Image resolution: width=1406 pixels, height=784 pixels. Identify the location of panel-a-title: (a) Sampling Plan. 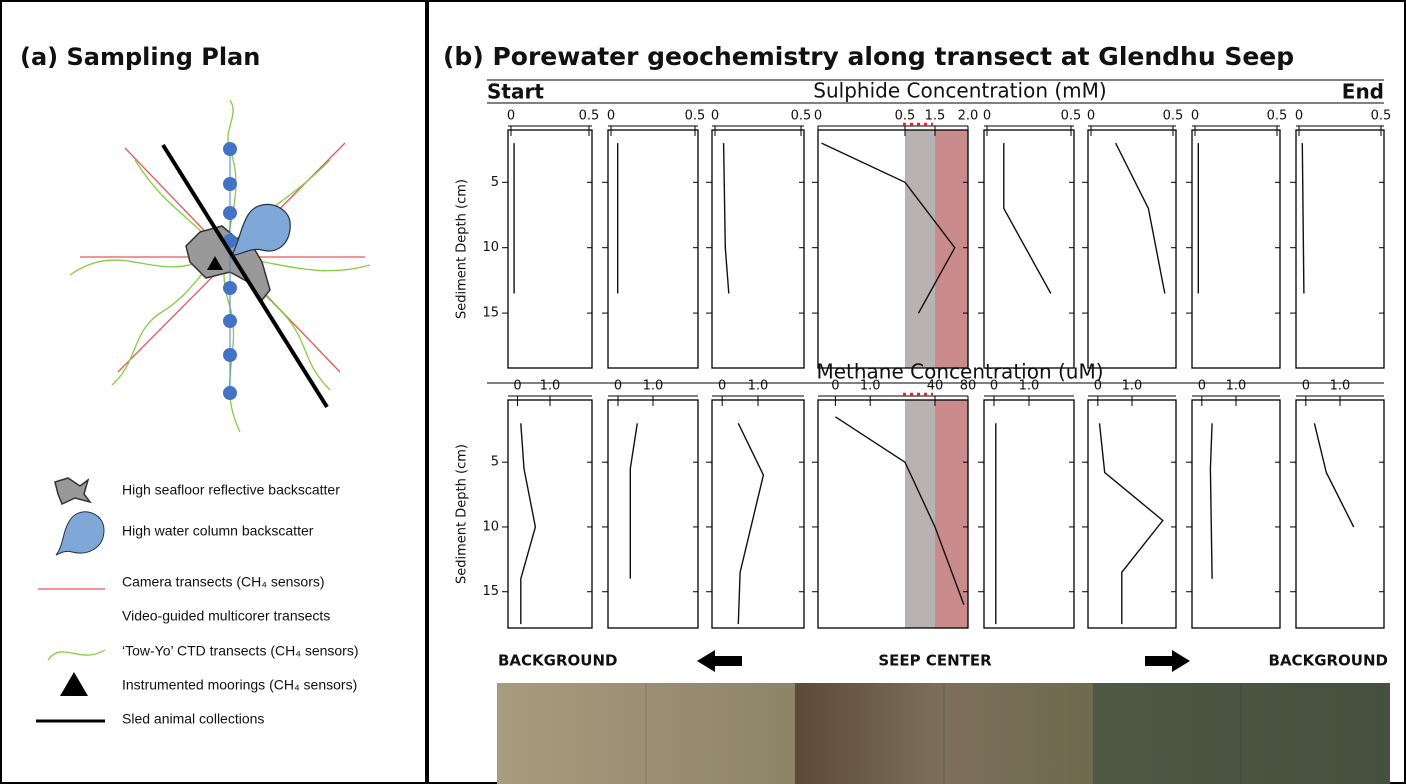
(140, 57).